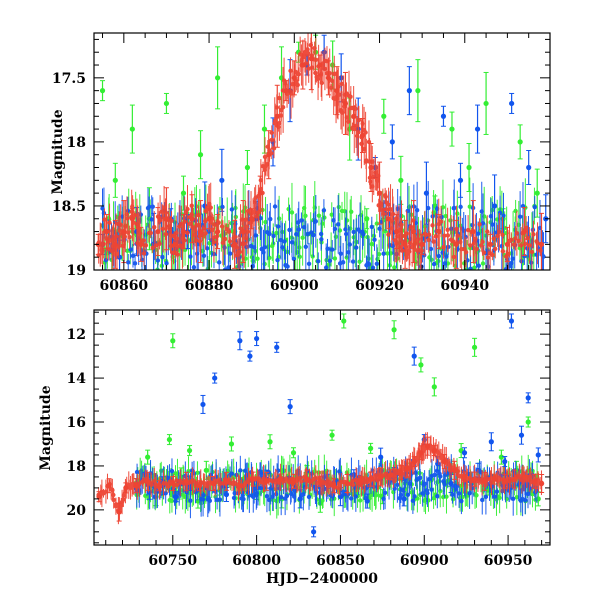 This screenshot has height=604, width=600. I want to click on x-tick-label: 60880, so click(209, 286).